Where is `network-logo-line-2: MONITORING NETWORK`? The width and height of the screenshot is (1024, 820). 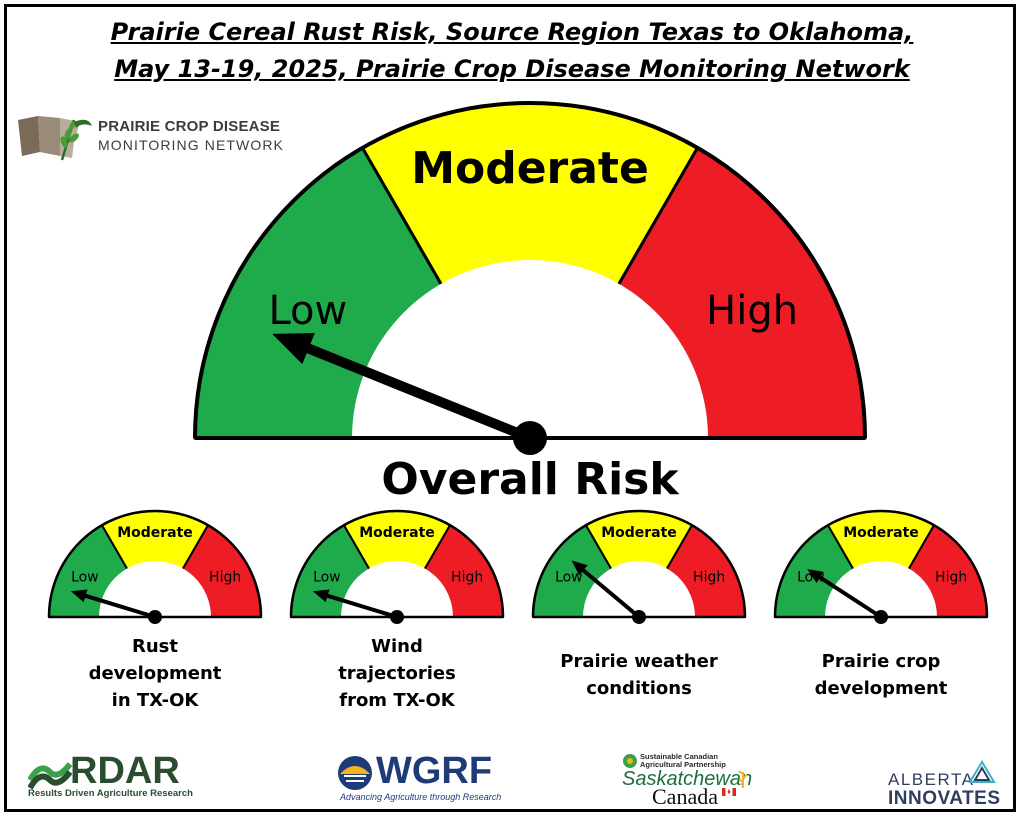 network-logo-line-2: MONITORING NETWORK is located at coordinates (191, 145).